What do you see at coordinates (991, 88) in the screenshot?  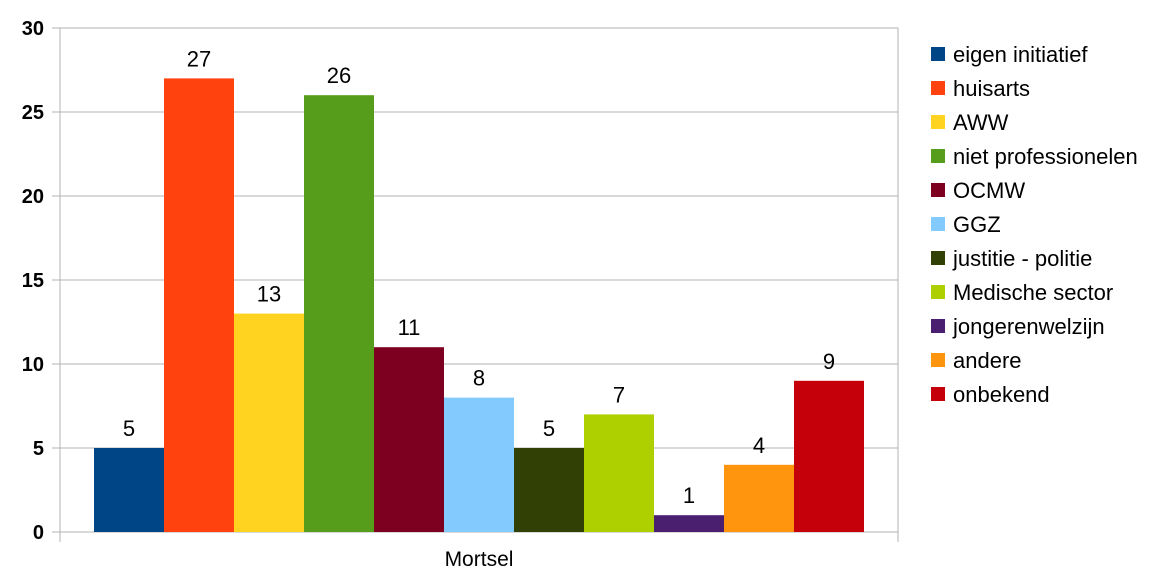 I see `legend-label: huisarts` at bounding box center [991, 88].